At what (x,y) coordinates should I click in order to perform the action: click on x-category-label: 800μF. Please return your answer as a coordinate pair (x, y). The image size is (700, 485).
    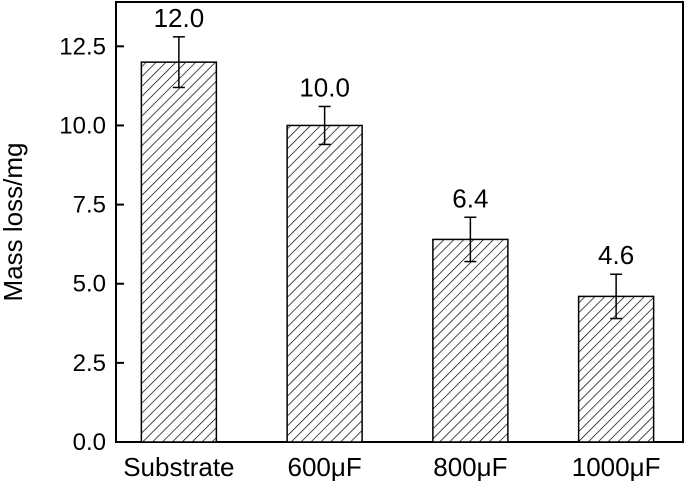
    Looking at the image, I should click on (470, 467).